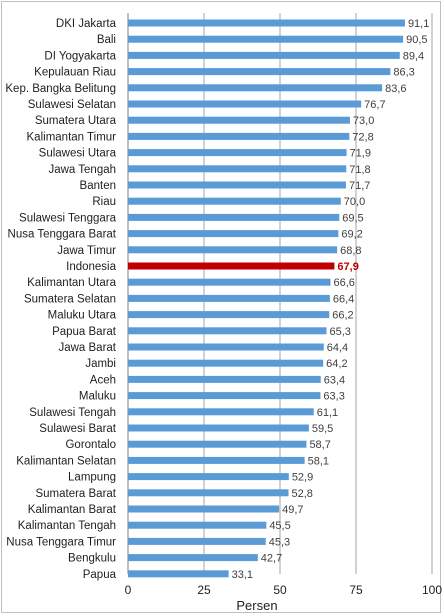 This screenshot has width=444, height=616. I want to click on bar-nusa-tenggara-timur, so click(197, 541).